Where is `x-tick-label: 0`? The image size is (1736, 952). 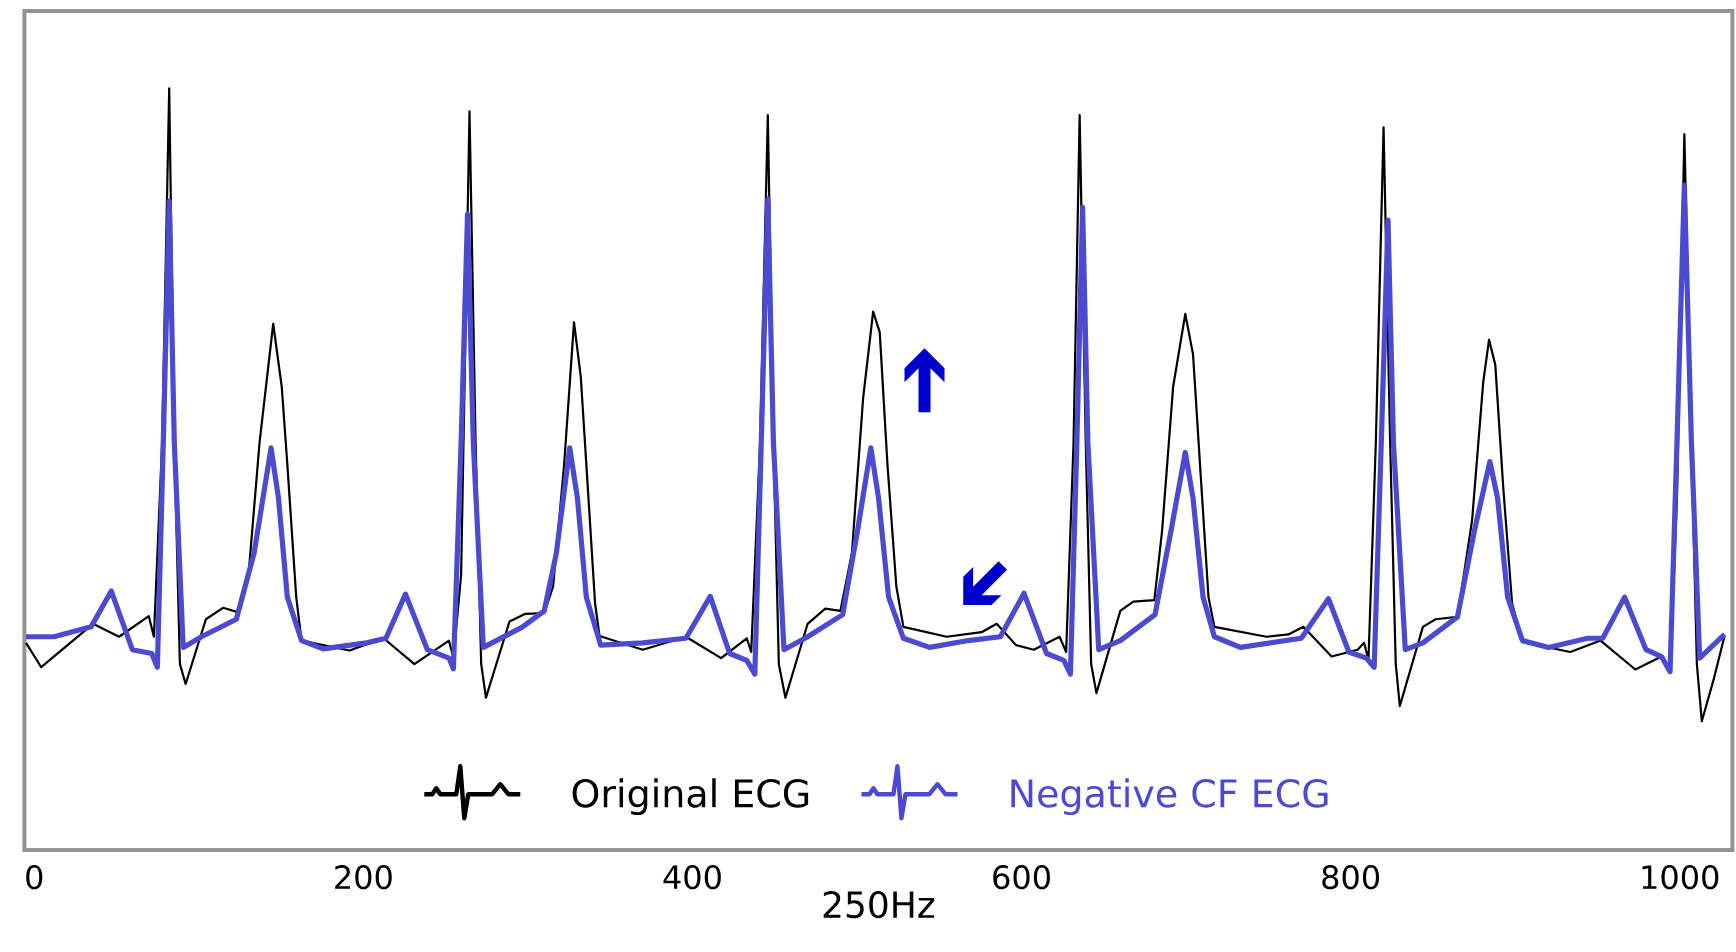 x-tick-label: 0 is located at coordinates (34, 877).